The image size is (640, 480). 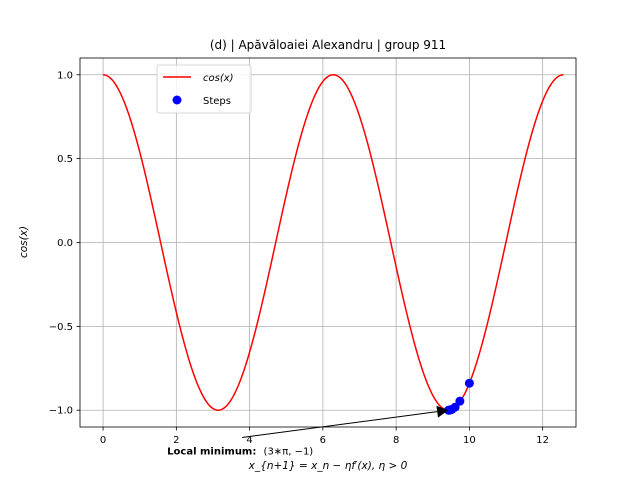 What do you see at coordinates (204, 89) in the screenshot?
I see `legend: cos(x) Steps` at bounding box center [204, 89].